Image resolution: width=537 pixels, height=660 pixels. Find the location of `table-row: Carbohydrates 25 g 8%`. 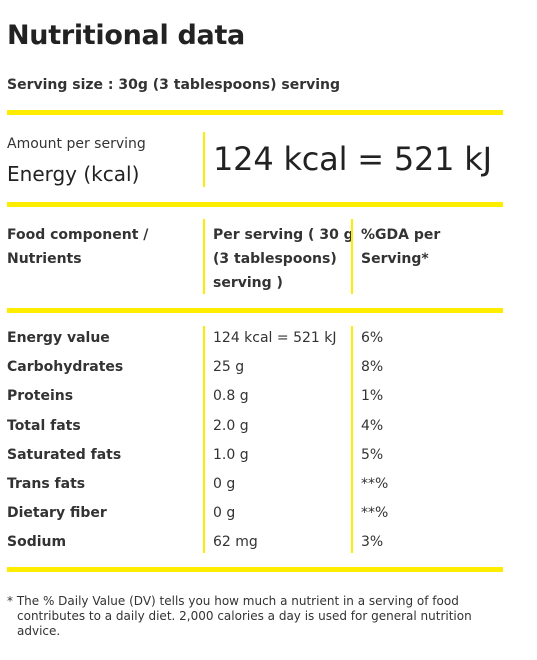

table-row: Carbohydrates 25 g 8% is located at coordinates (268, 373).